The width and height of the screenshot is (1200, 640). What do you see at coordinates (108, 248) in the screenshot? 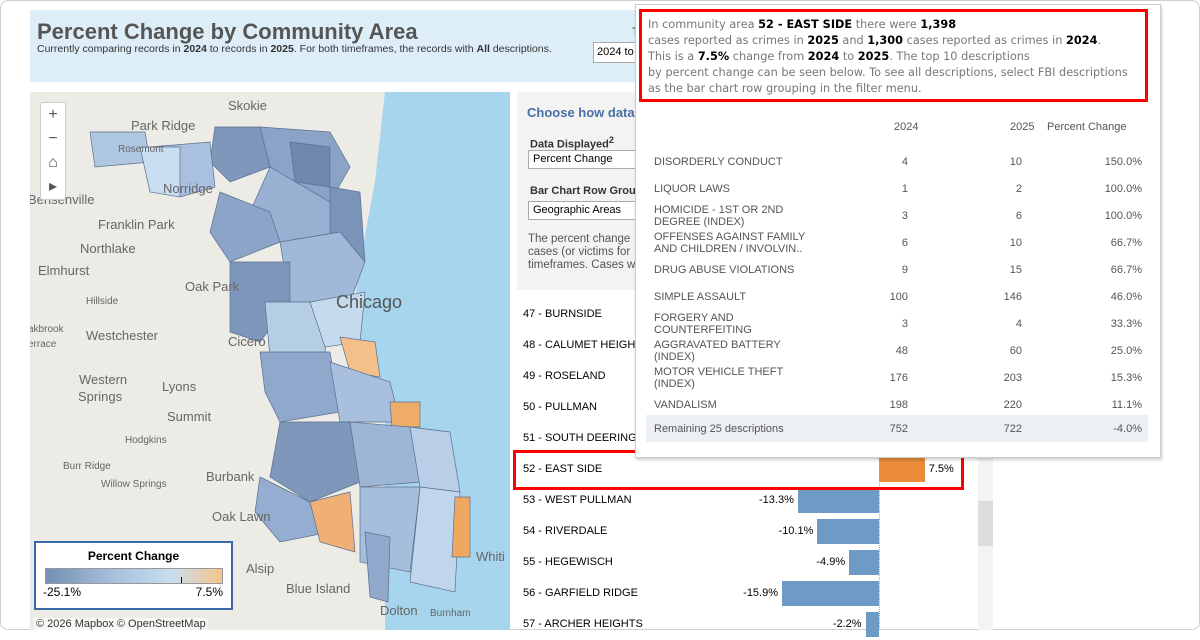
I see `map-label: Northlake` at bounding box center [108, 248].